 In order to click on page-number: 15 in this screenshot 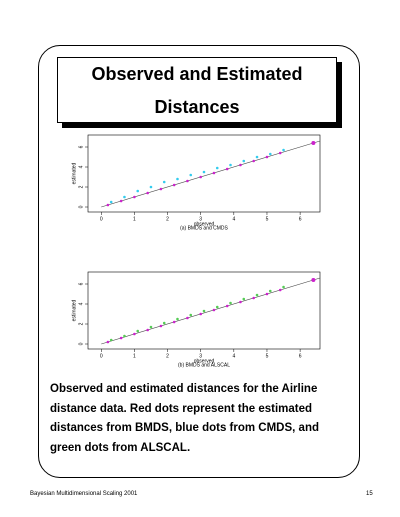, I will do `click(369, 494)`.